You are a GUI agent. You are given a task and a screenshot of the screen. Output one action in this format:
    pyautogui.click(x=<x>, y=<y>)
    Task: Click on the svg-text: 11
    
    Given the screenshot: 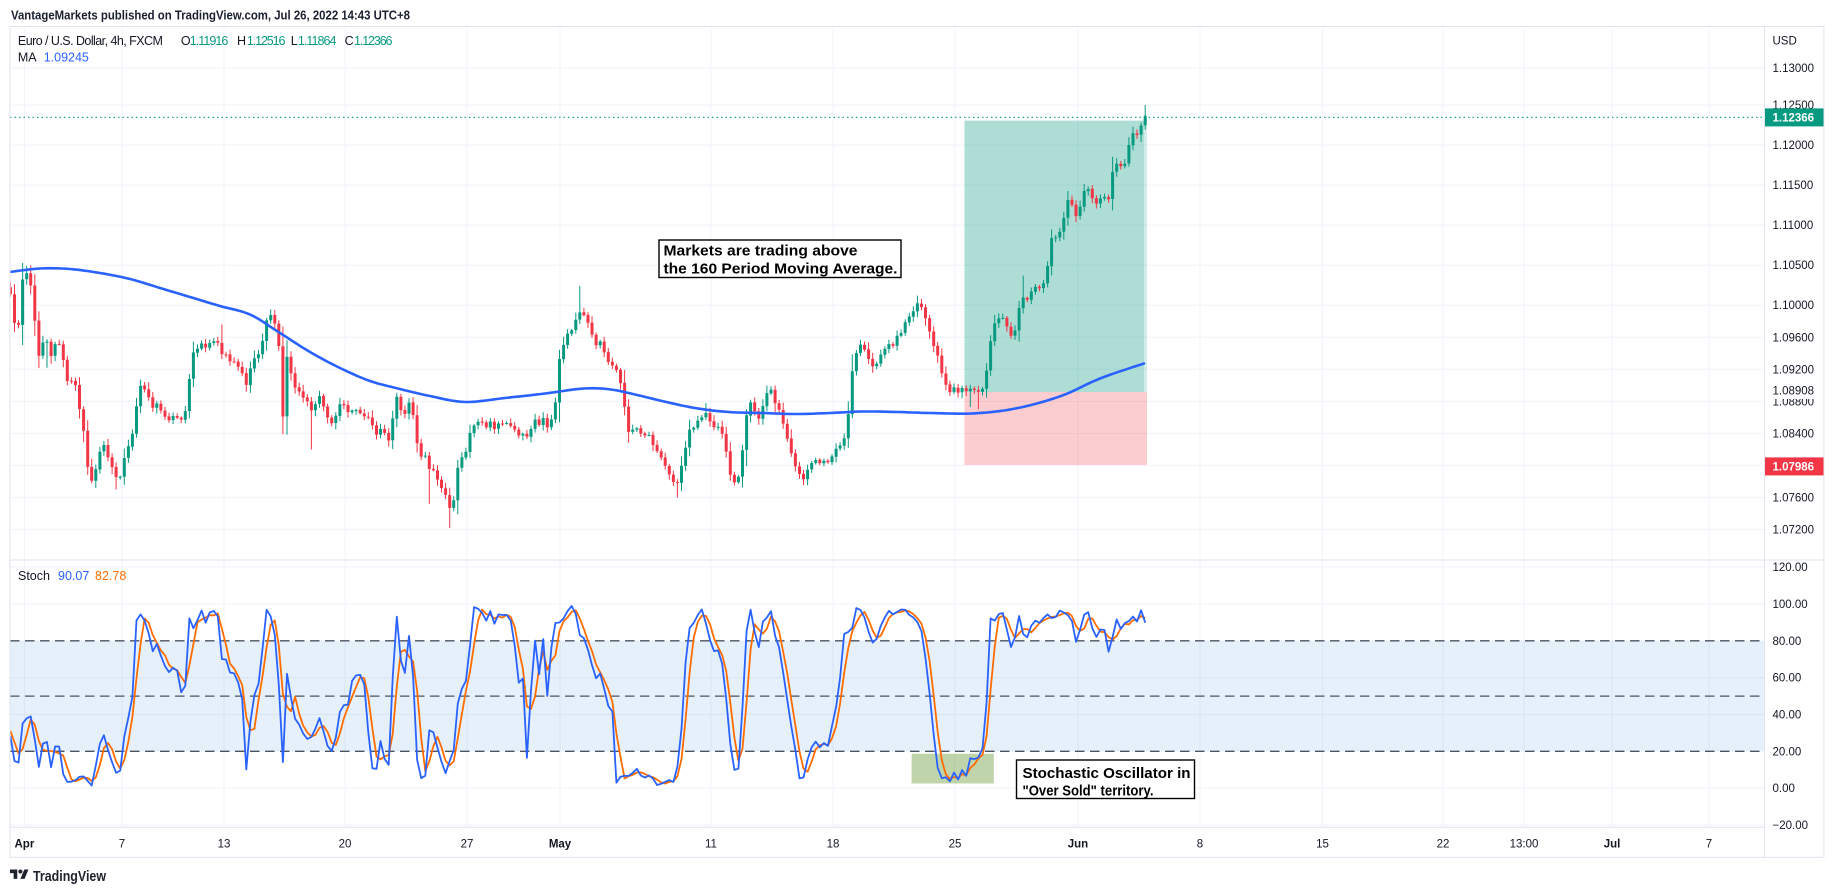 What is the action you would take?
    pyautogui.click(x=711, y=845)
    